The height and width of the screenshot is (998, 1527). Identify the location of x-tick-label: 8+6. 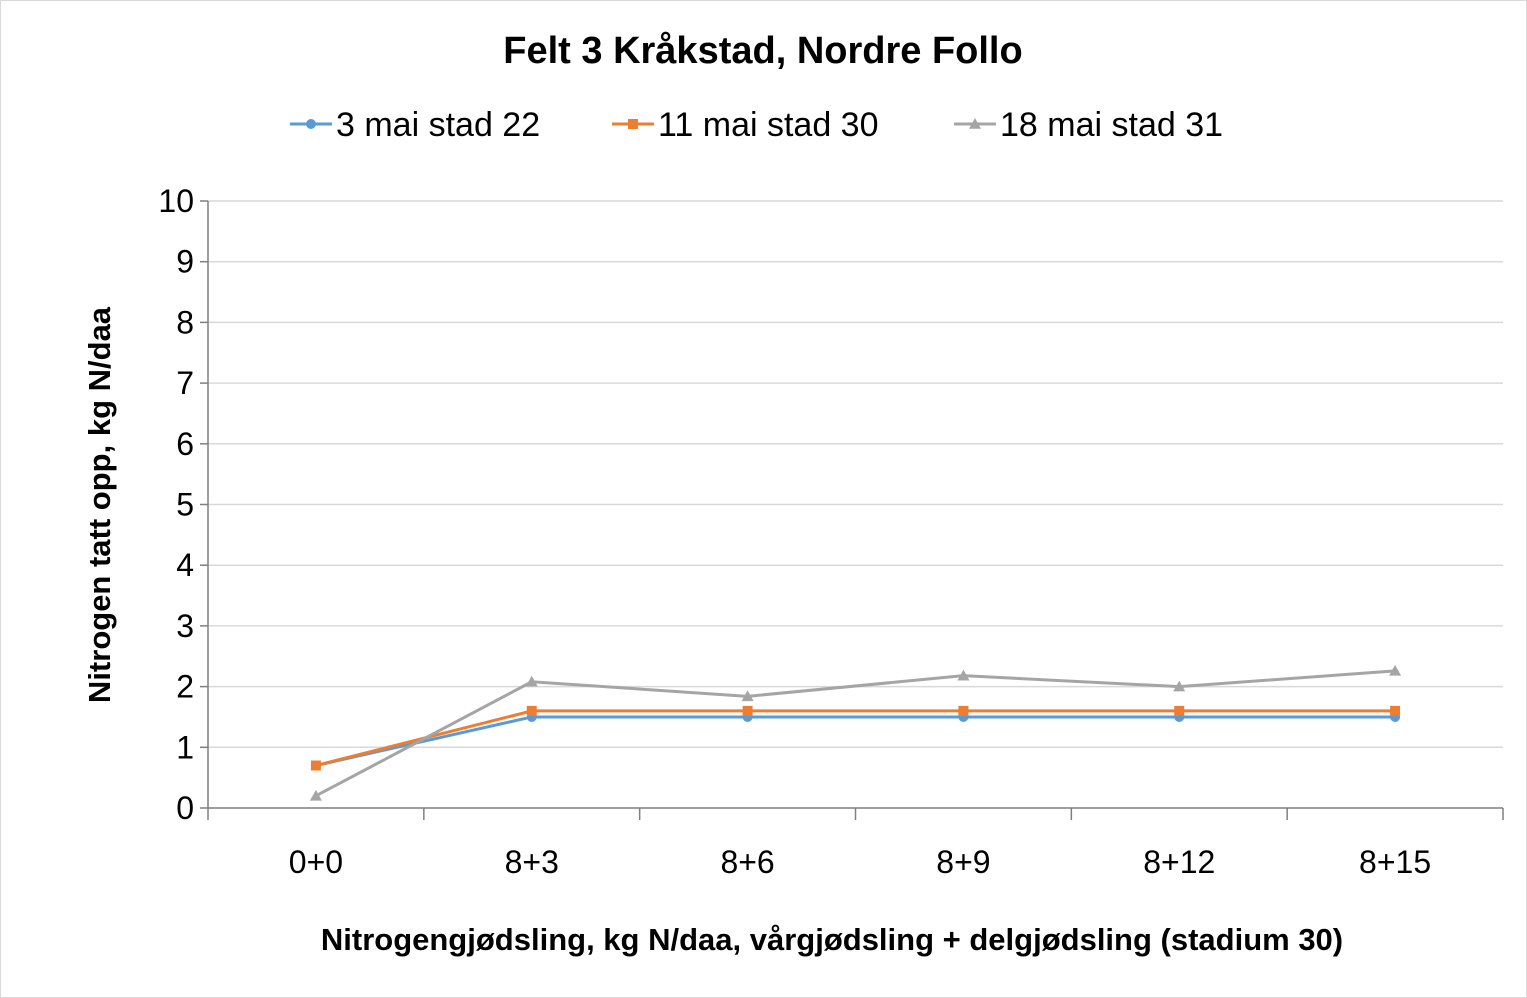
(747, 862).